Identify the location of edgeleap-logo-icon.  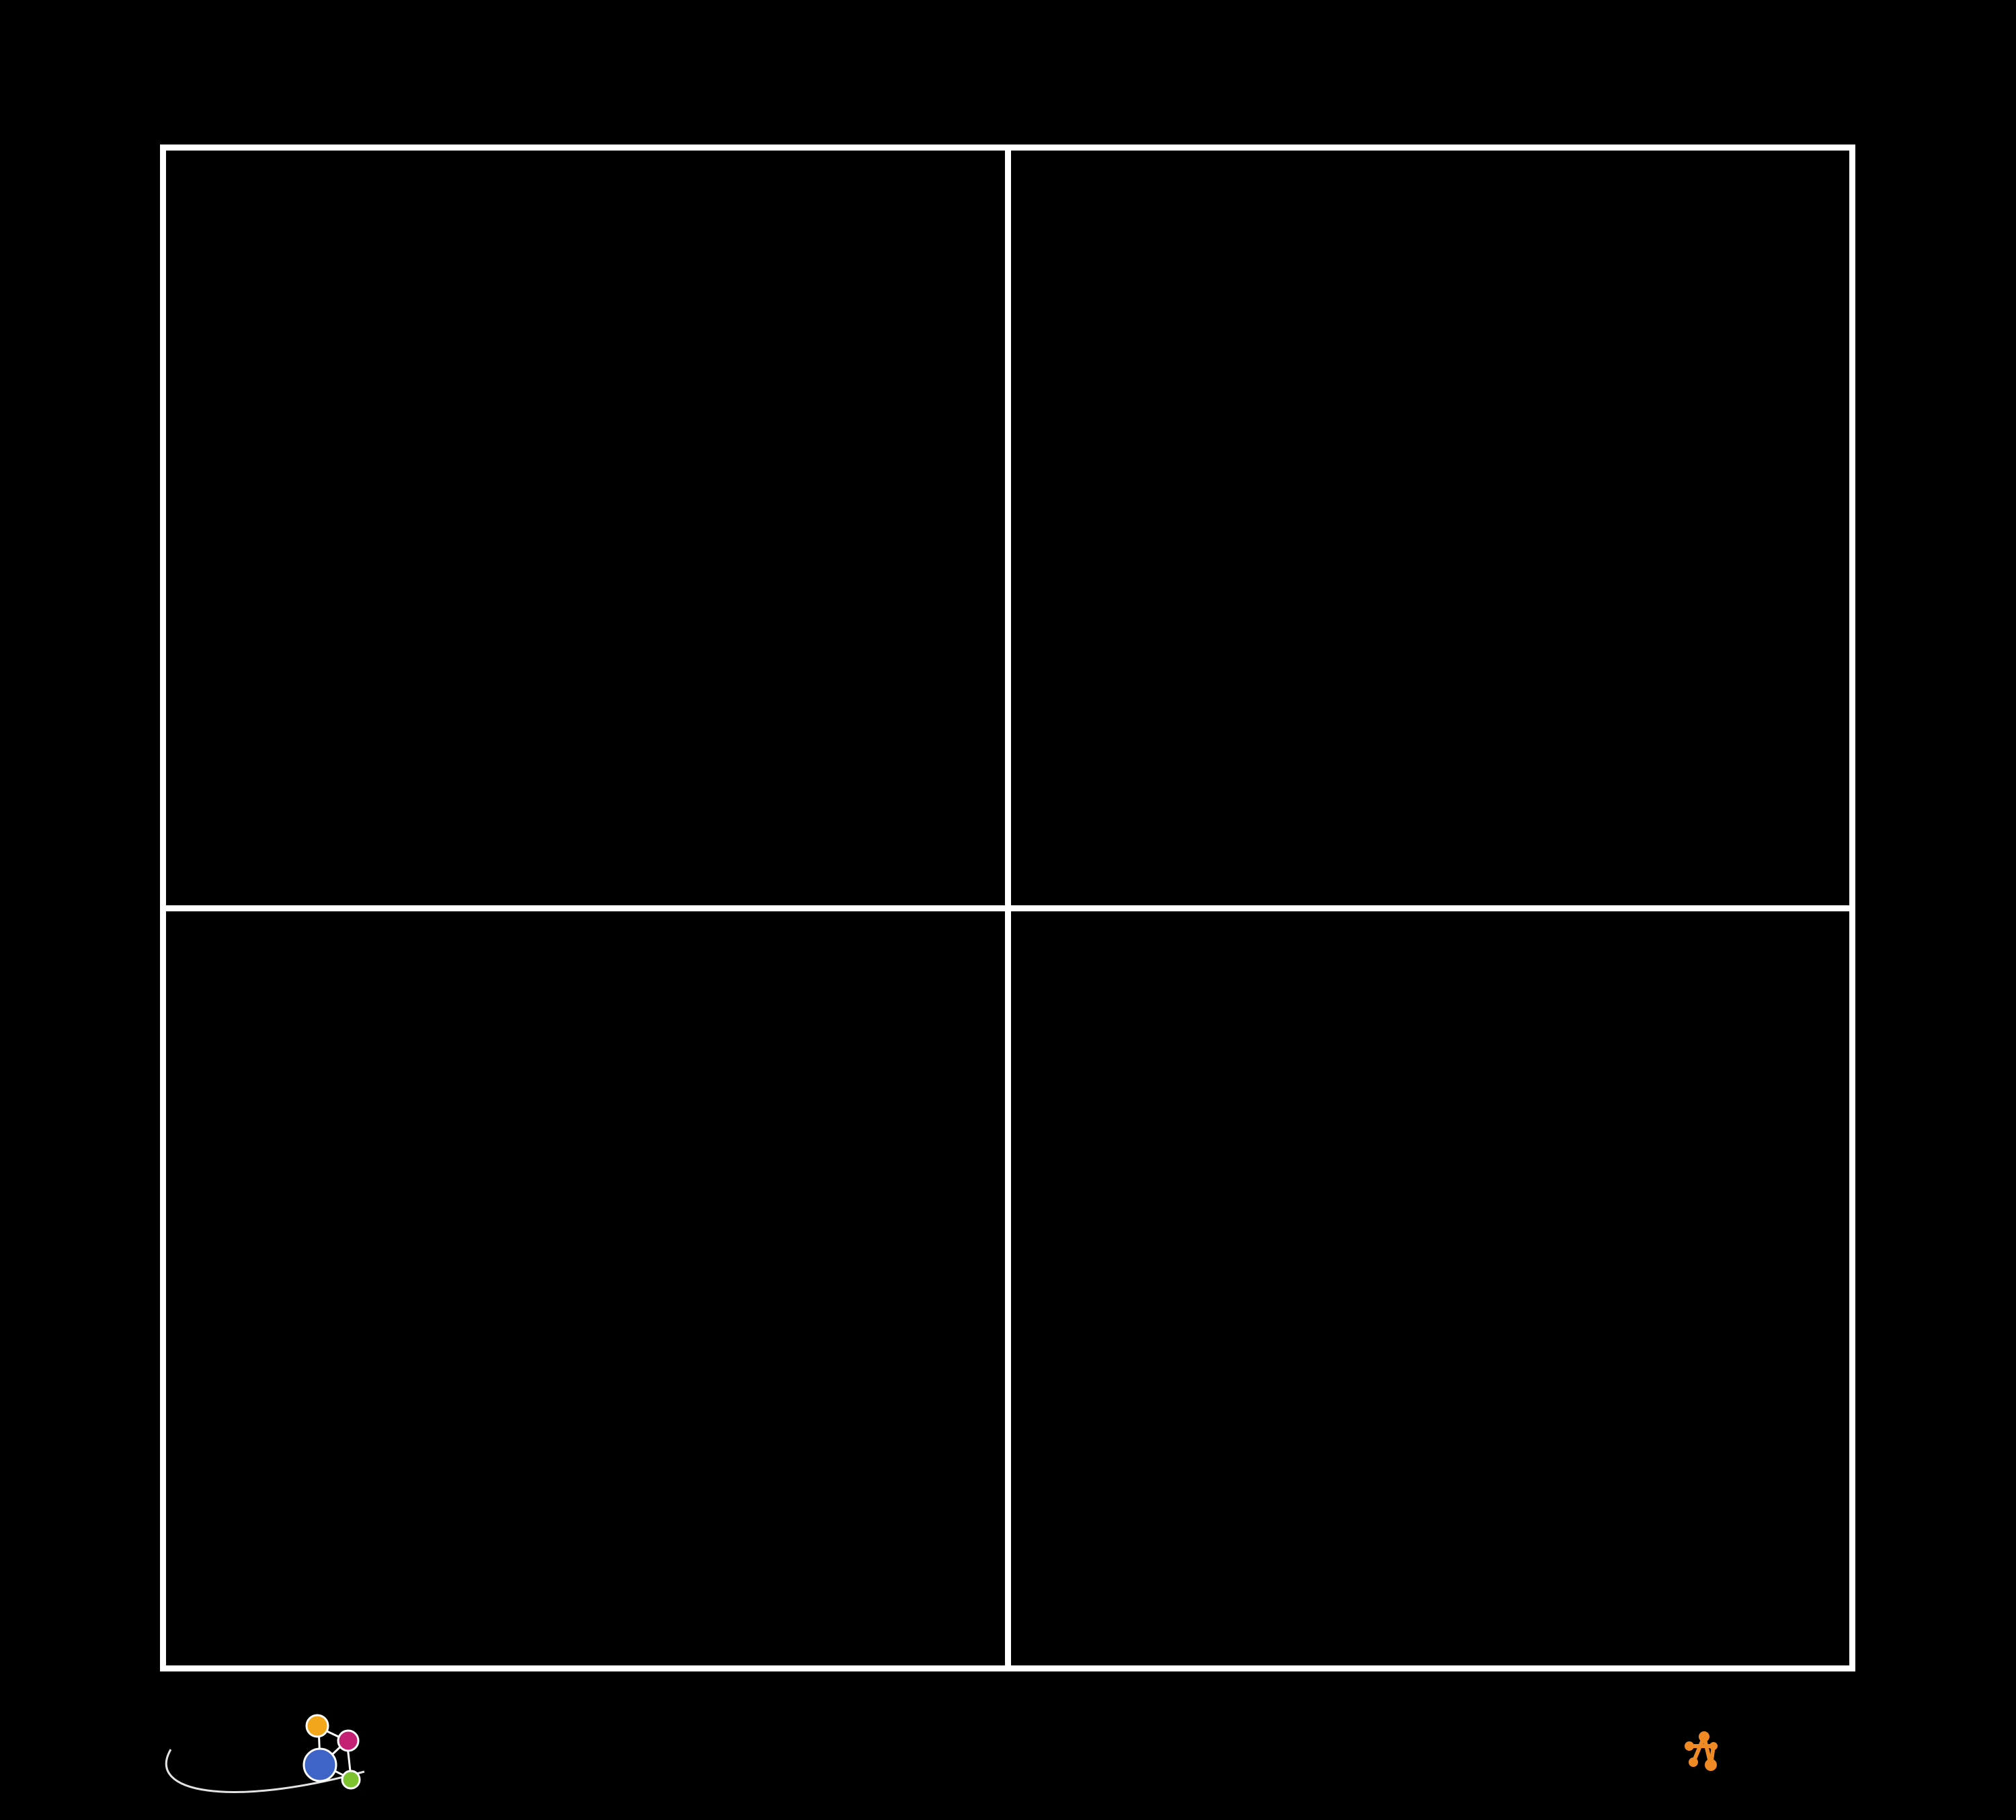
(265, 1754).